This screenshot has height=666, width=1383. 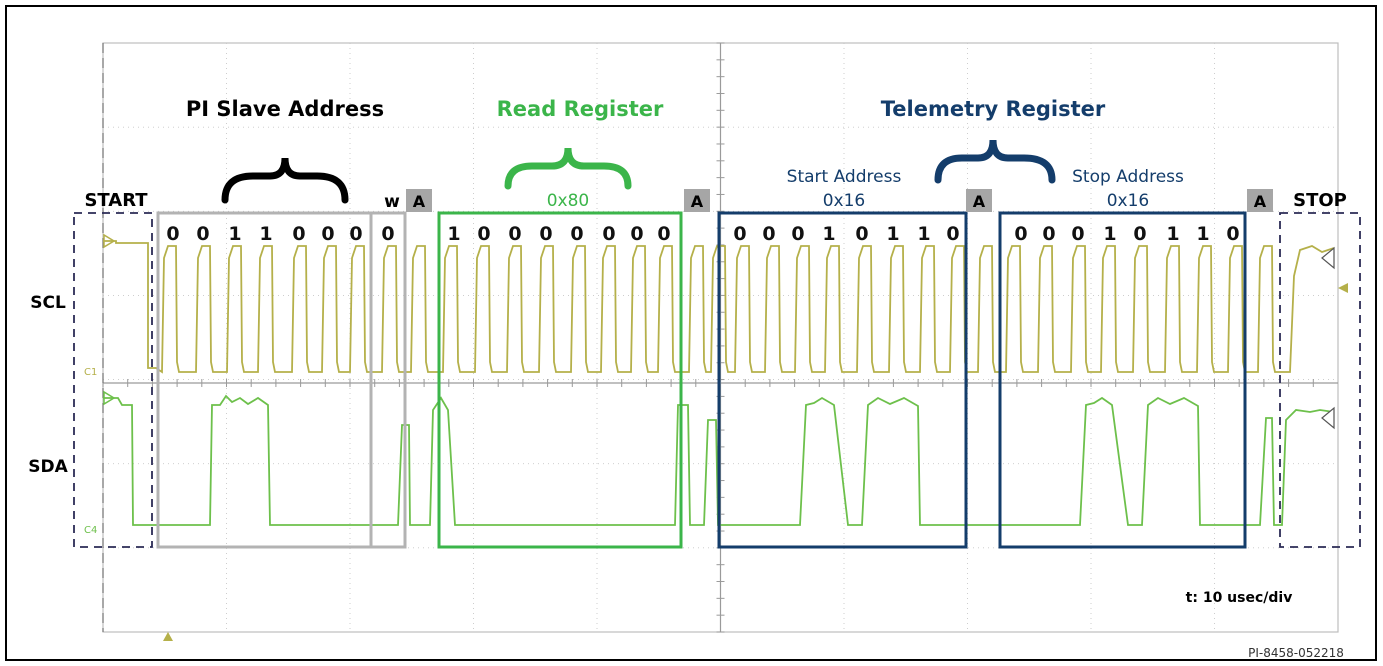 What do you see at coordinates (558, 234) in the screenshot?
I see `read-register-bits: 1 0 0 0 0 0 0 0` at bounding box center [558, 234].